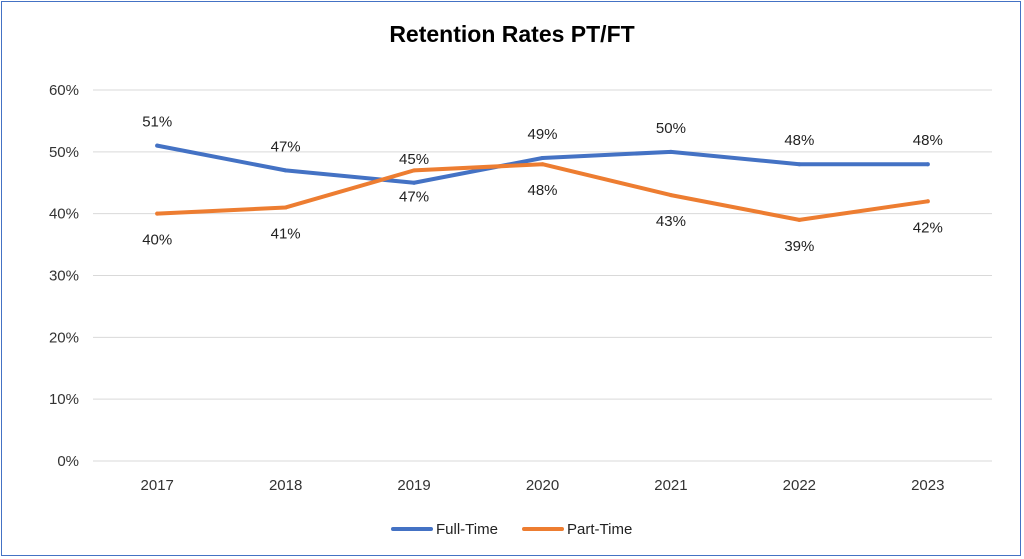  Describe the element at coordinates (599, 529) in the screenshot. I see `legend-label: Part-Time` at that location.